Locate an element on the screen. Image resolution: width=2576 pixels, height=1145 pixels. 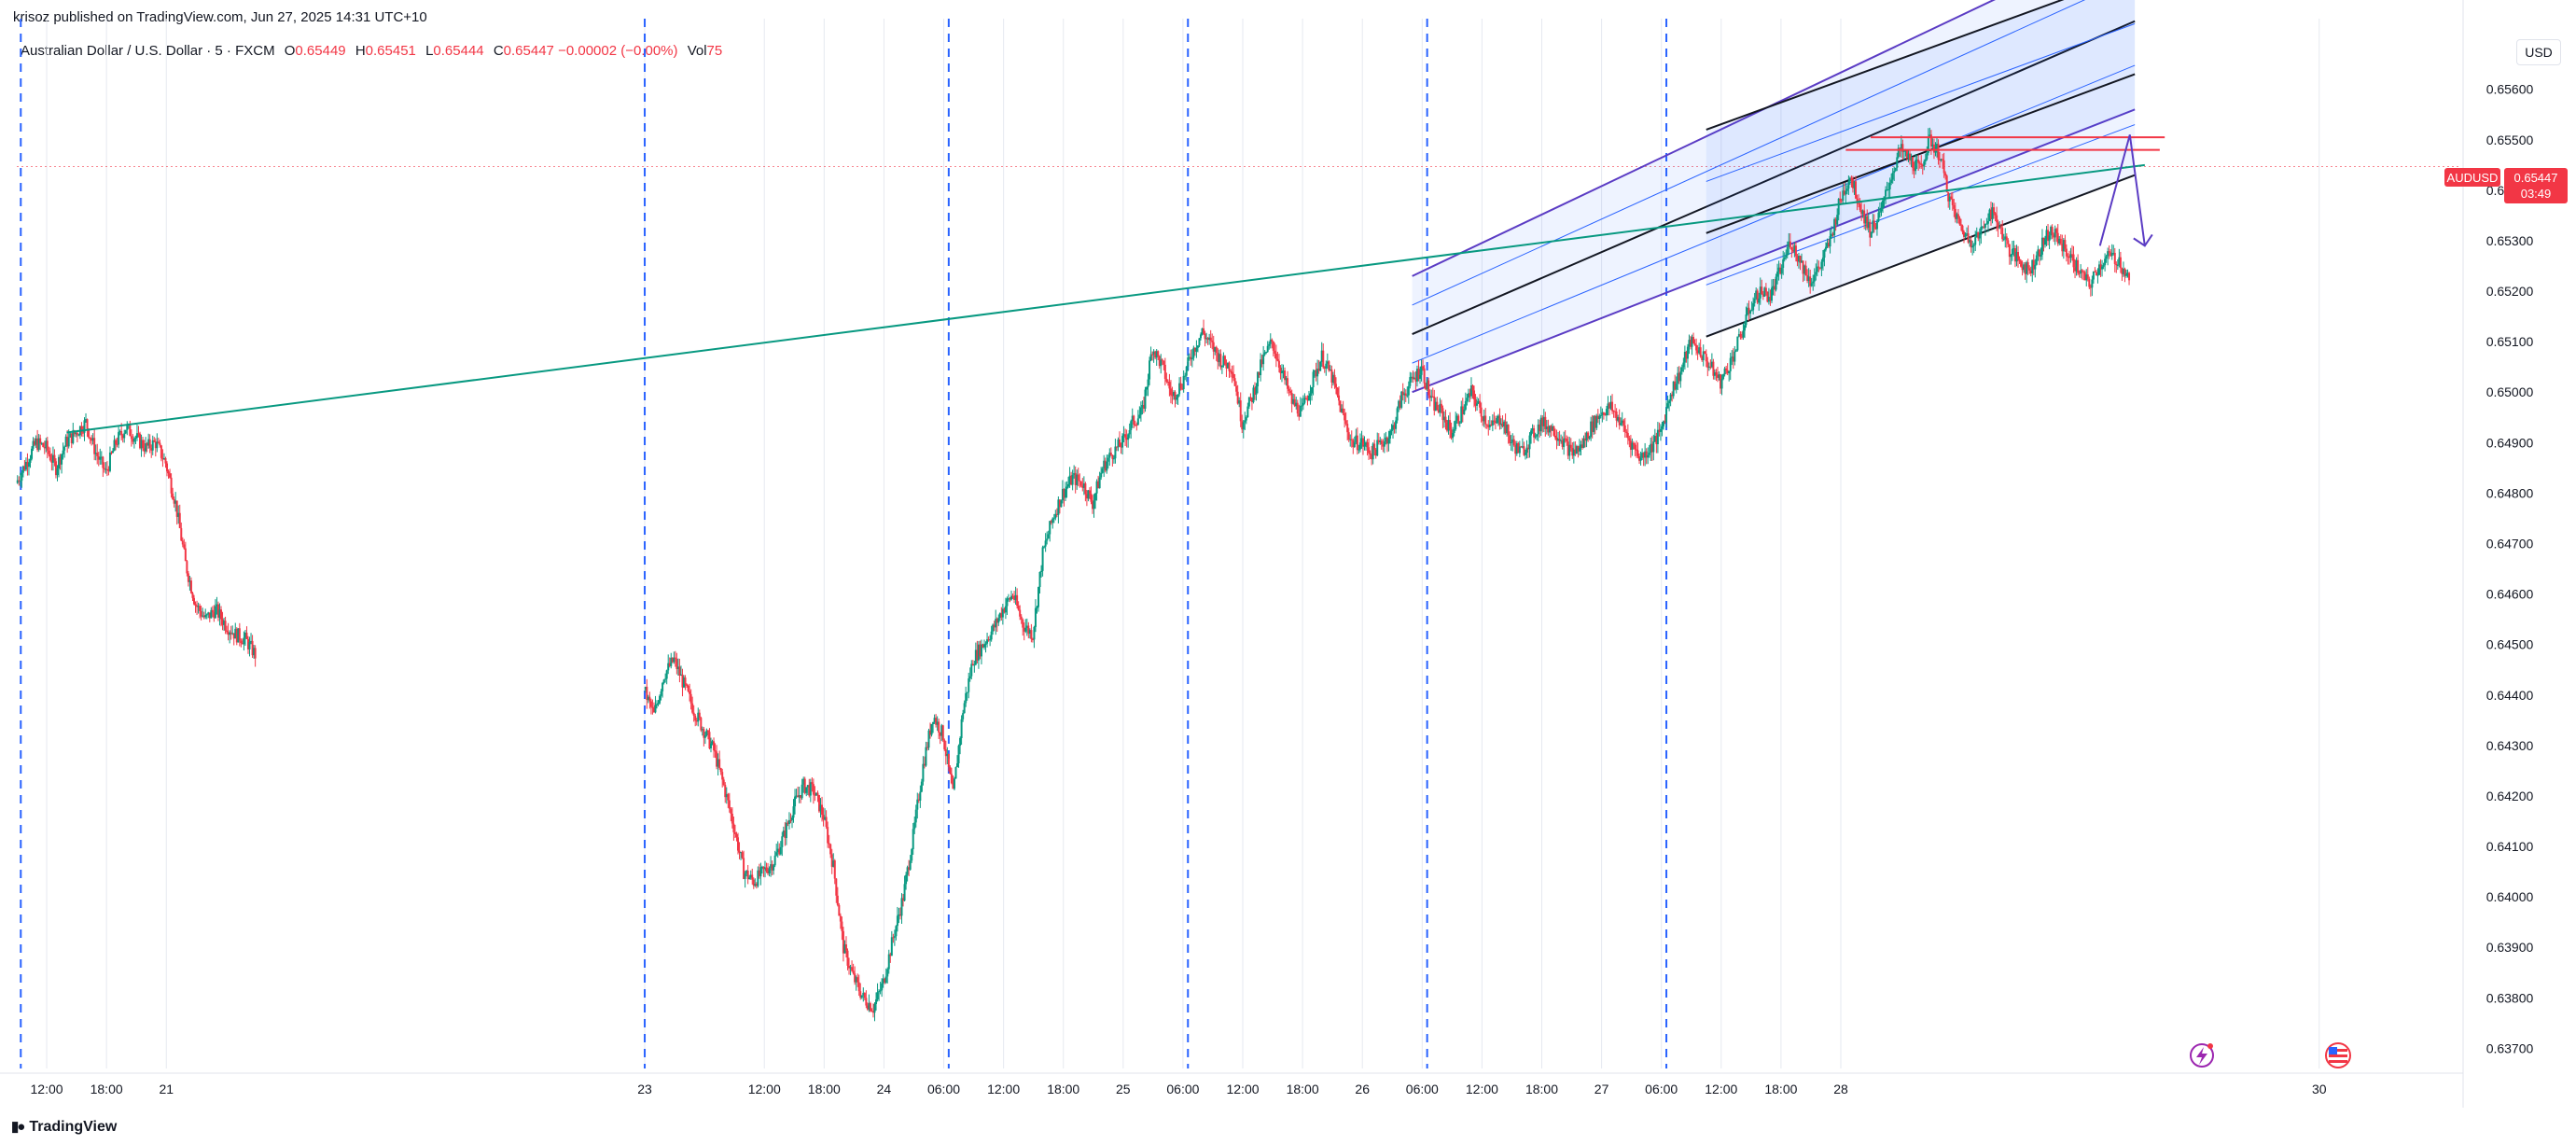
y-tick-label: 0.64100 is located at coordinates (2510, 847).